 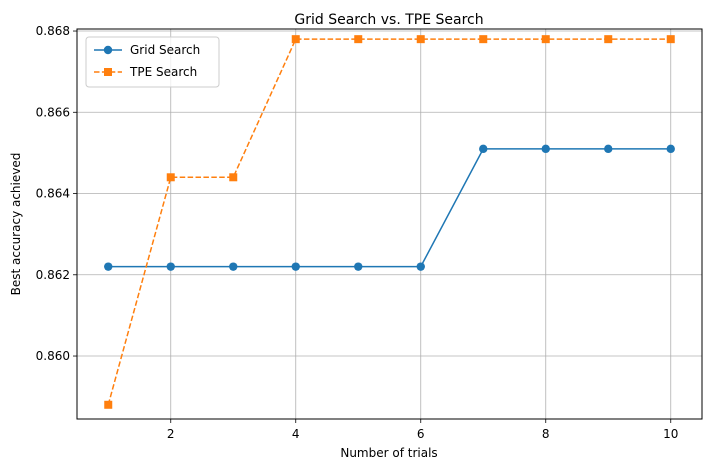 What do you see at coordinates (53, 194) in the screenshot?
I see `y-tick-label: 0.864` at bounding box center [53, 194].